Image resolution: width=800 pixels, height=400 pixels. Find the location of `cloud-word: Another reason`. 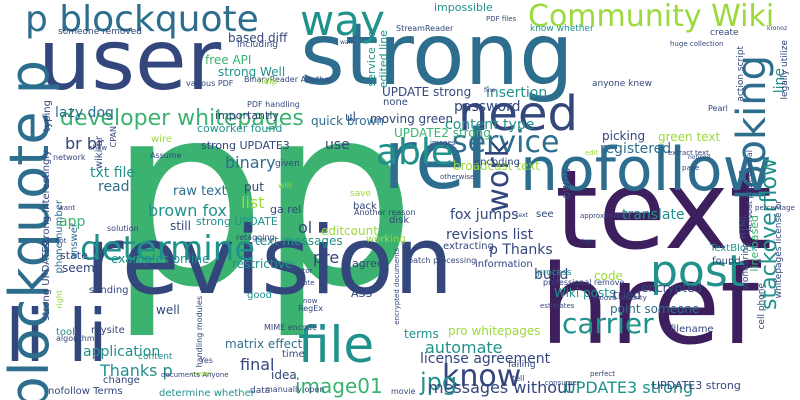

cloud-word: Another reason is located at coordinates (385, 212).